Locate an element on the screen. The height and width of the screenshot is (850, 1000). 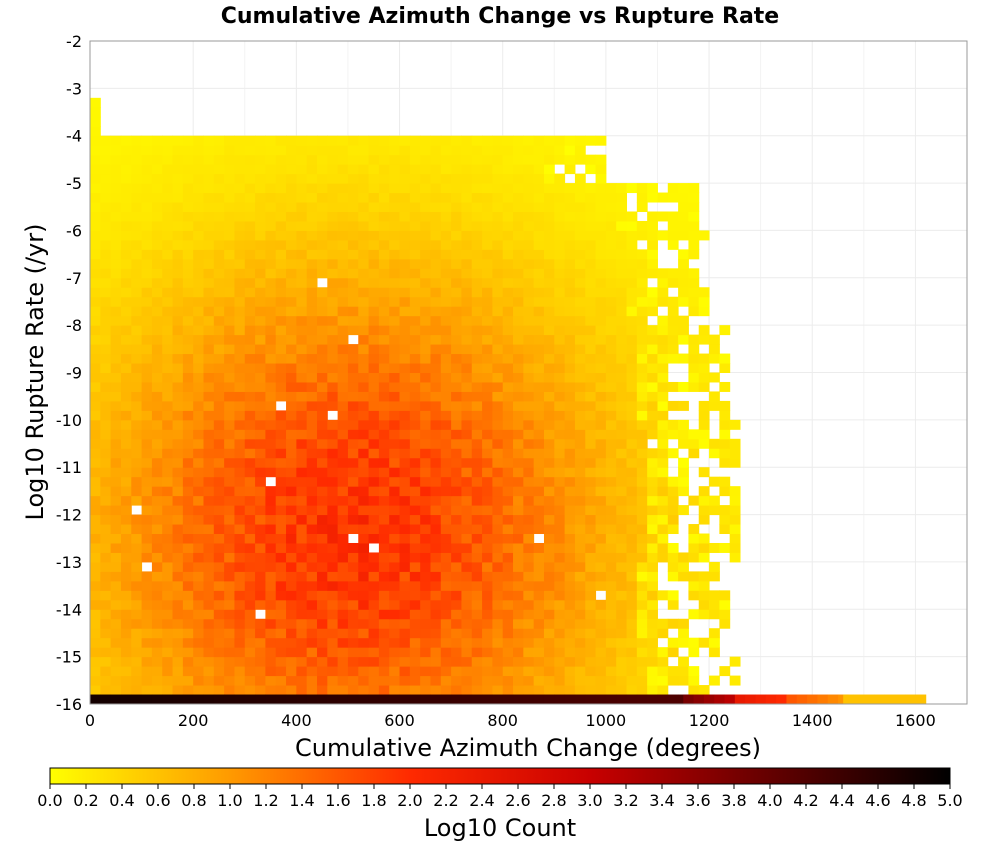
colorbar-tick-label-19: 3.8 is located at coordinates (733, 800).